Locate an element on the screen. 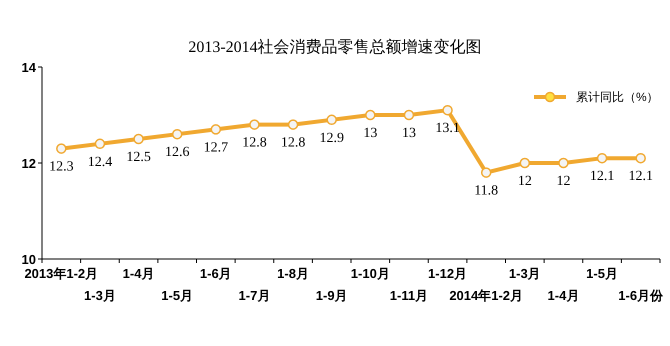 This screenshot has width=670, height=346. data-label: 12.9 is located at coordinates (331, 138).